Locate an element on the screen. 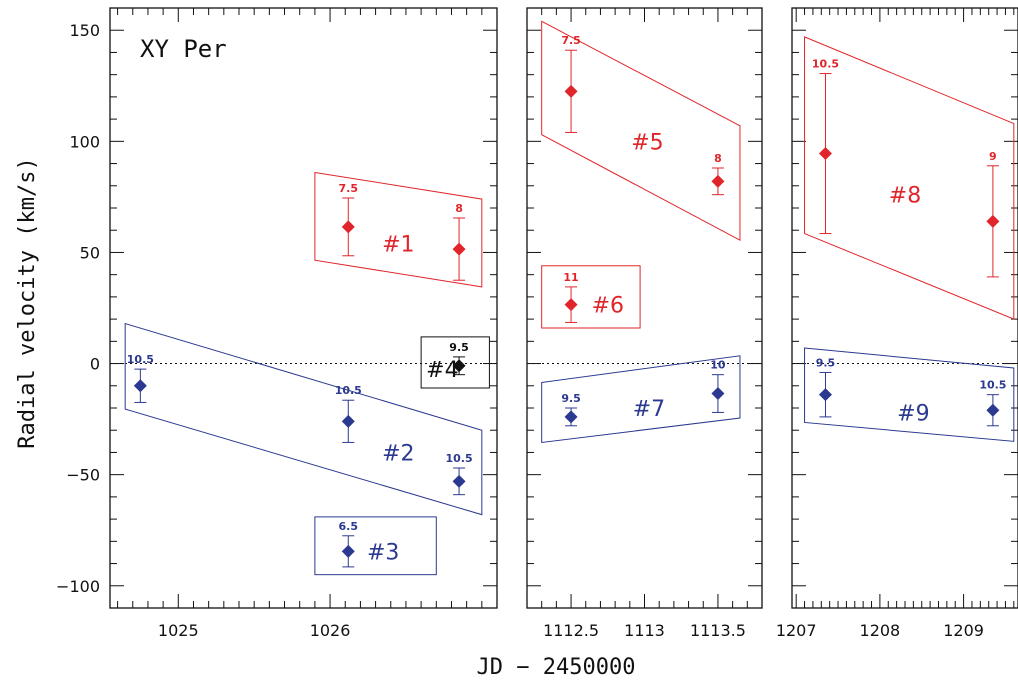 This screenshot has width=1018, height=683. group-label: #7 is located at coordinates (649, 409).